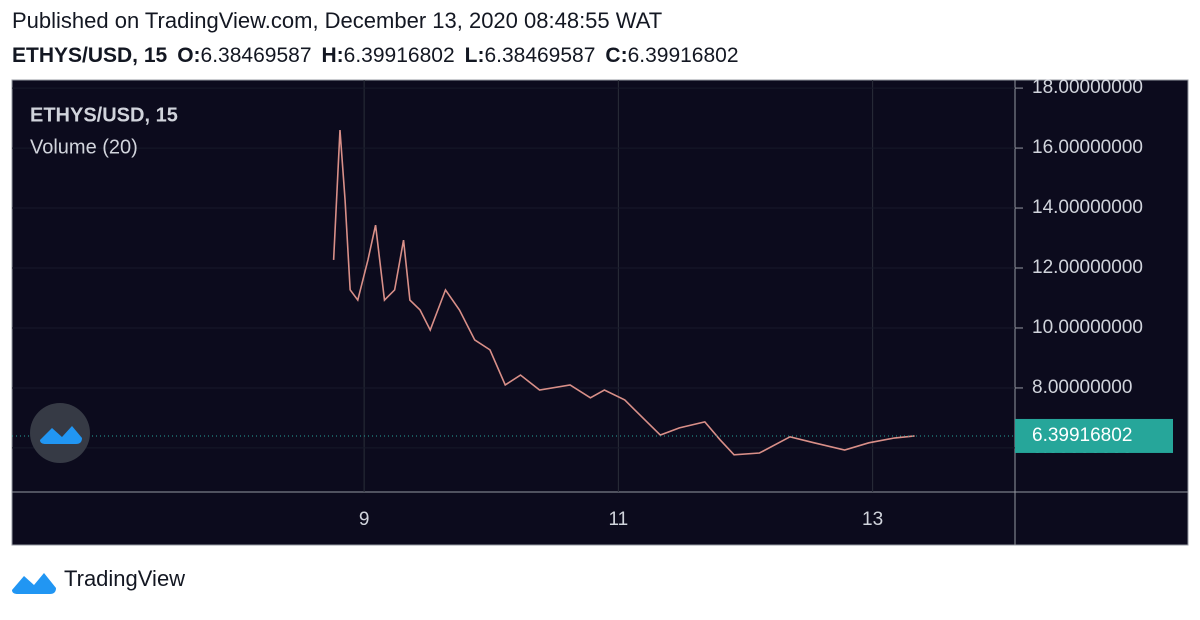  I want to click on ohlc-key: O:, so click(188, 55).